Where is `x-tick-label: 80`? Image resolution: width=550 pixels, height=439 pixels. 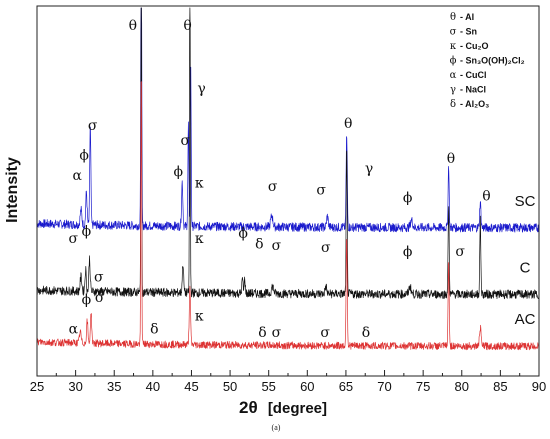 x-tick-label: 80 is located at coordinates (462, 386).